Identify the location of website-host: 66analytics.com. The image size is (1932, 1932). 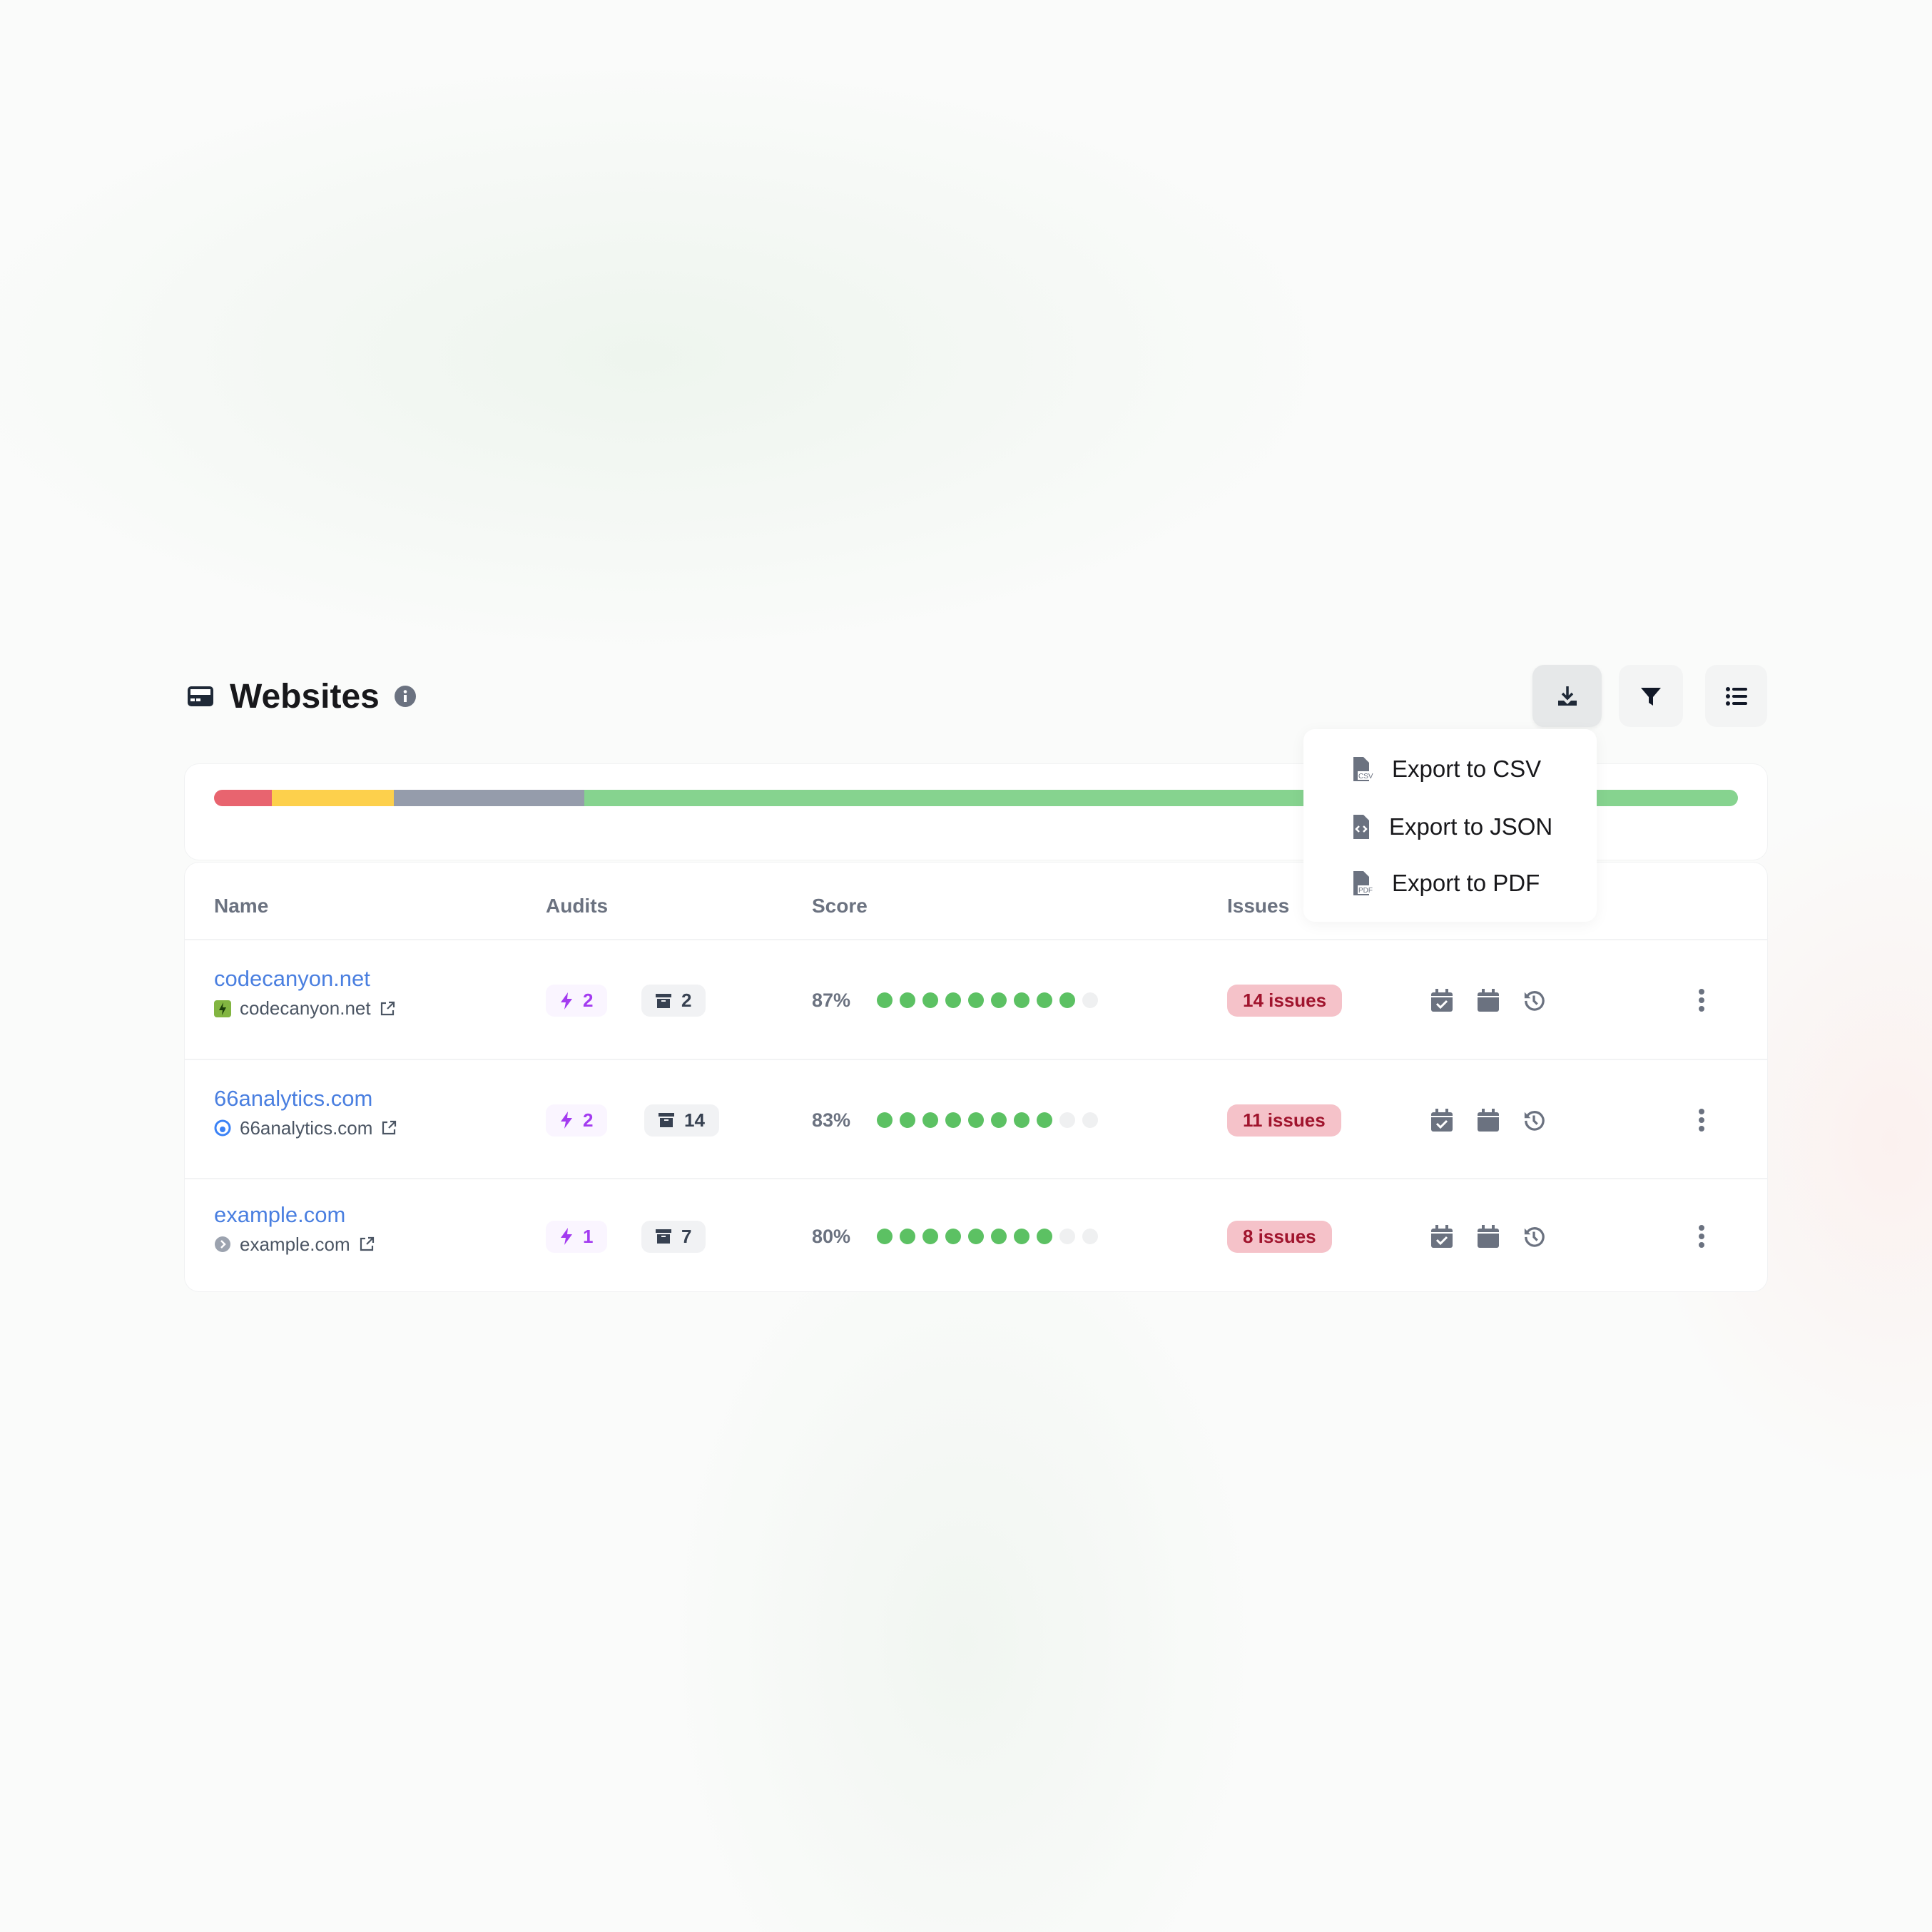
(305, 1128).